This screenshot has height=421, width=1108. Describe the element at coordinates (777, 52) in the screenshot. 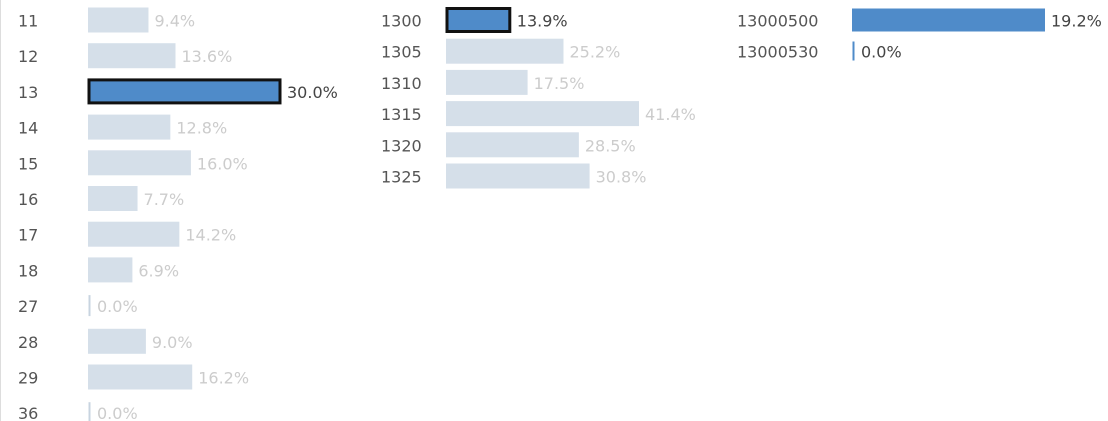

I see `category-label: 13000530` at that location.